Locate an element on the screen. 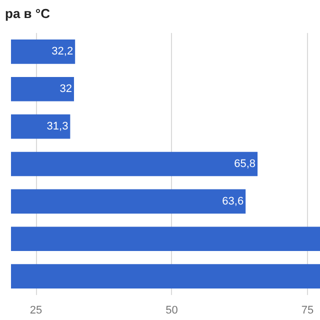  x-tick-label: 25 is located at coordinates (36, 310).